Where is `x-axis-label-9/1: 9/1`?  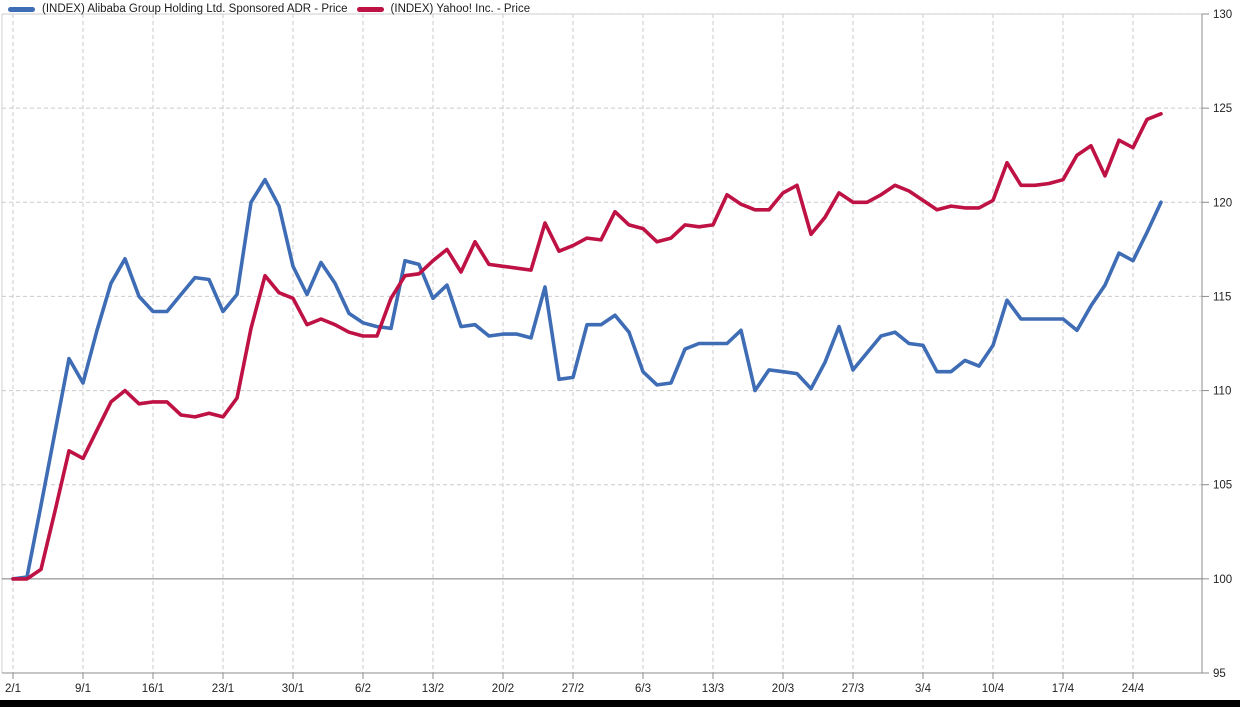
x-axis-label-9/1: 9/1 is located at coordinates (83, 689).